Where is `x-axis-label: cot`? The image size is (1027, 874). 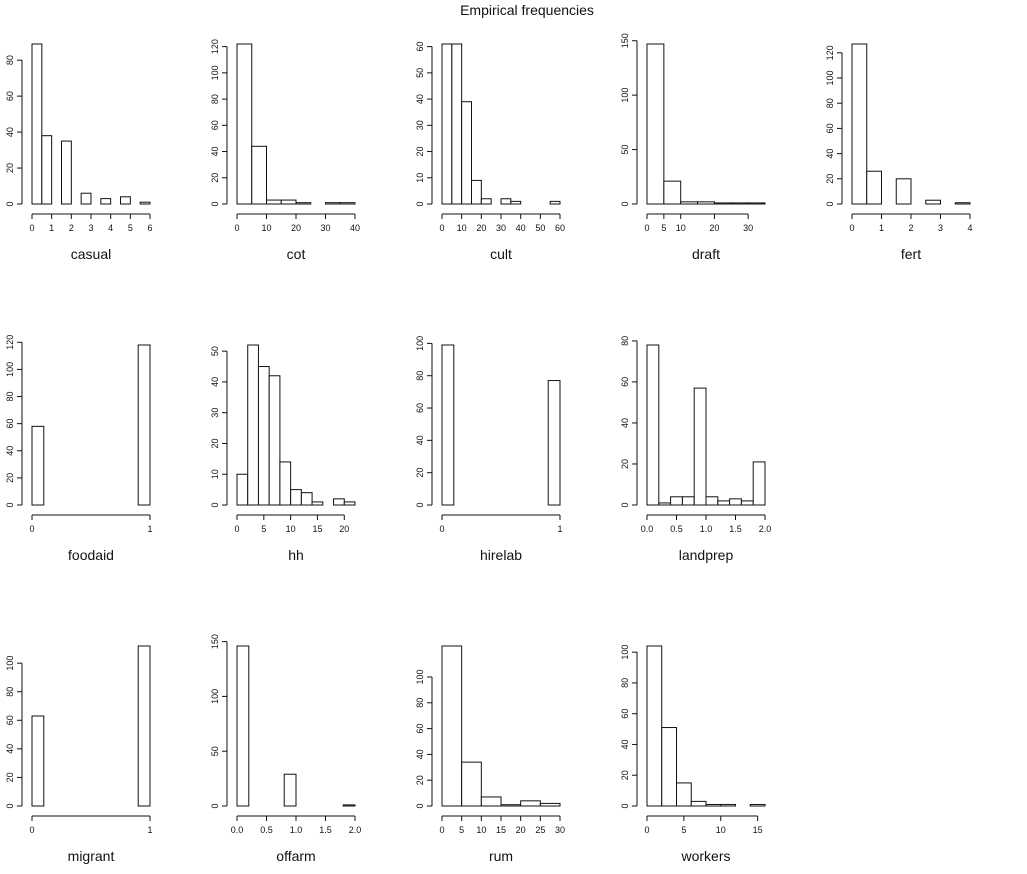 x-axis-label: cot is located at coordinates (296, 254).